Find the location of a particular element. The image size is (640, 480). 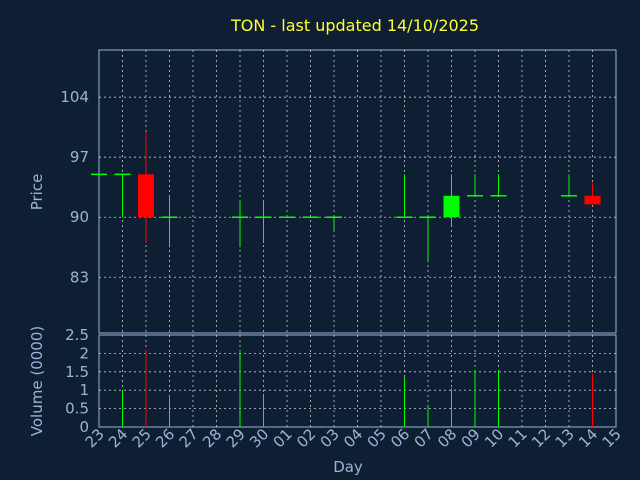

volume-tick-label: 2 is located at coordinates (84, 353).